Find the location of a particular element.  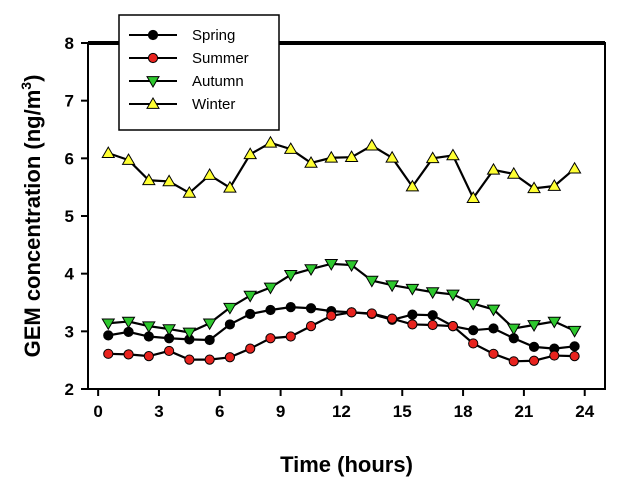

legend-label-spring: Spring is located at coordinates (213, 35).